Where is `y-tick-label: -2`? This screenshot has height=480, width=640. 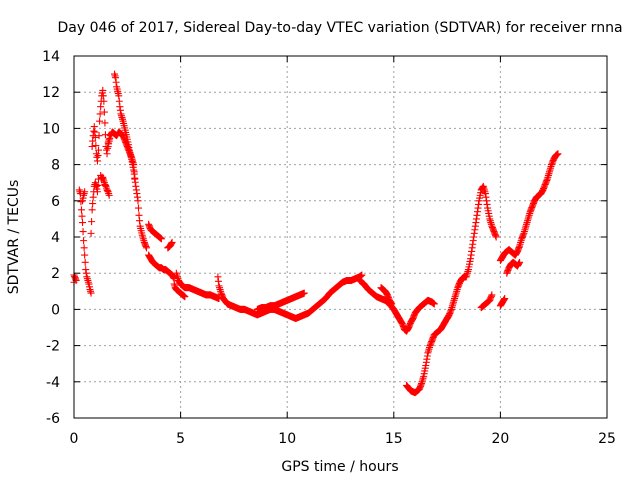 y-tick-label: -2 is located at coordinates (53, 347).